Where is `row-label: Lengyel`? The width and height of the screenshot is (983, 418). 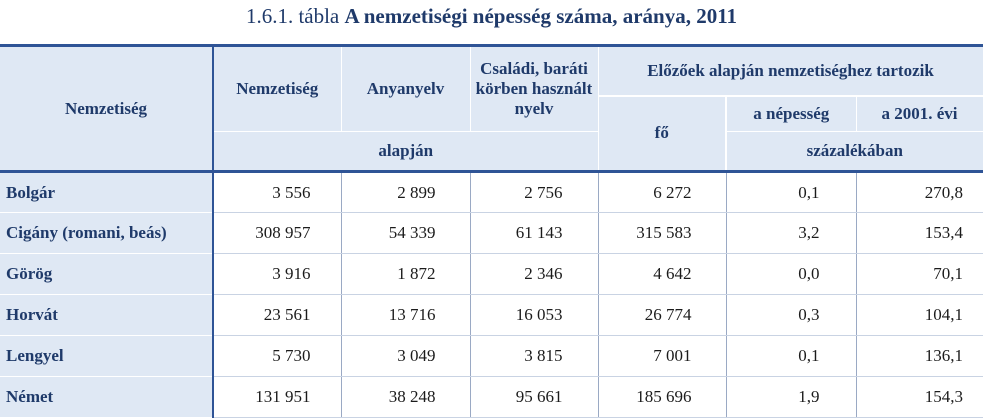 row-label: Lengyel is located at coordinates (107, 356).